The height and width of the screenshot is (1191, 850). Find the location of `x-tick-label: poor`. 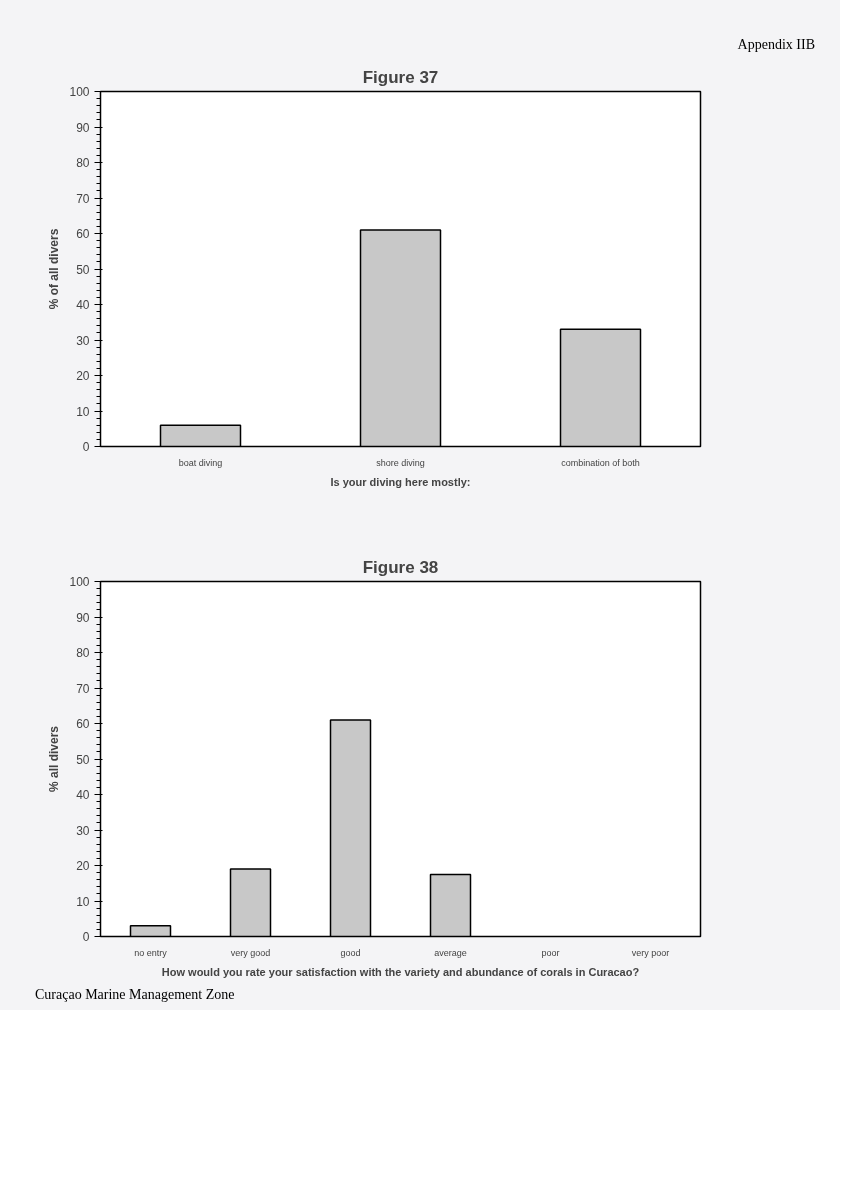

x-tick-label: poor is located at coordinates (550, 952).